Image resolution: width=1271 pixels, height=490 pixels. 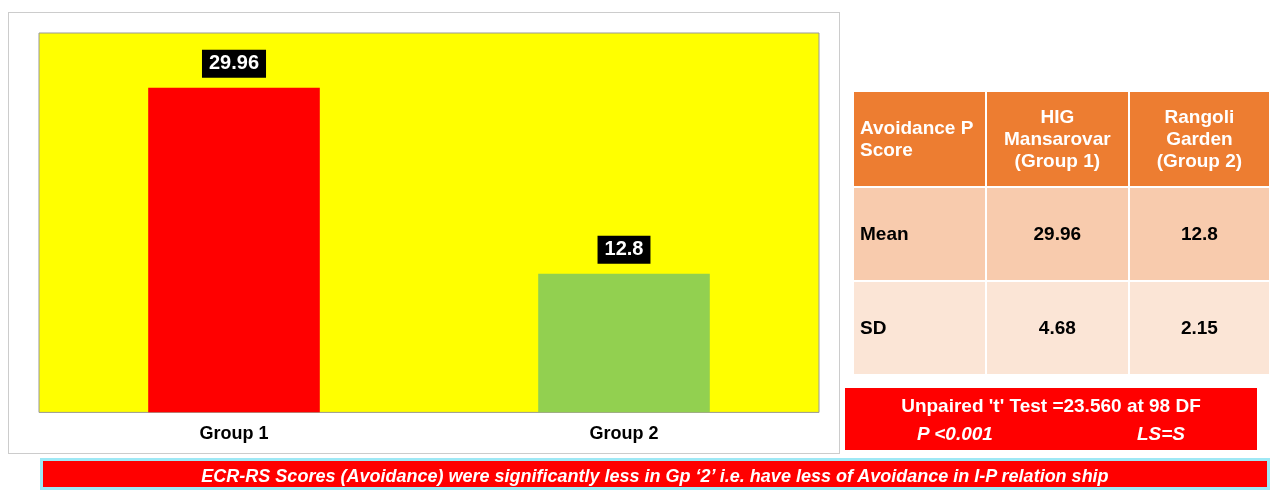 I want to click on data-label: 12.8, so click(x=624, y=248).